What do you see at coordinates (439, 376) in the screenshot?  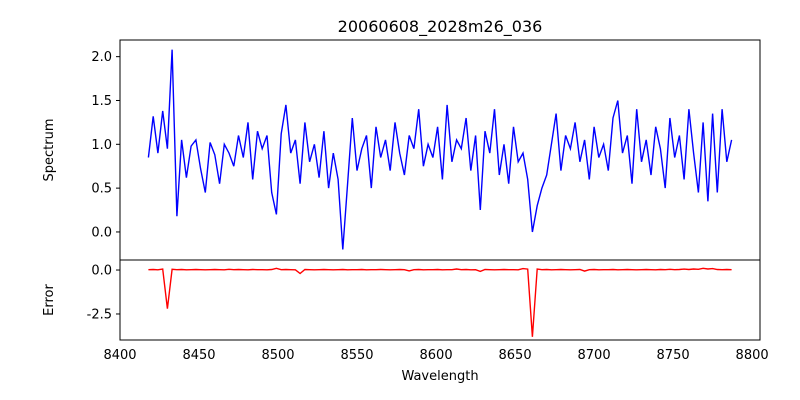 I see `x-axis-label: Wavelength` at bounding box center [439, 376].